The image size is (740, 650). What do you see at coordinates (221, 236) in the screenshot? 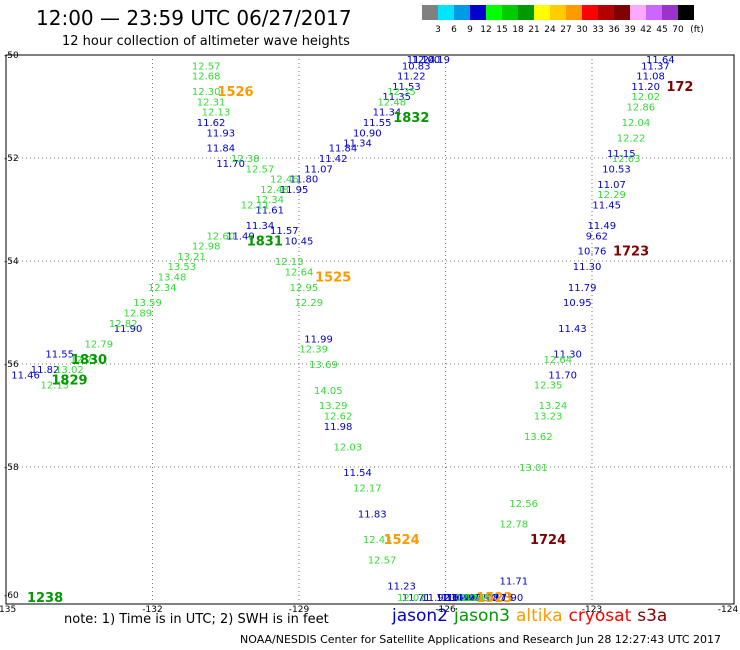
I see `data-label-jason3: 12.60` at bounding box center [221, 236].